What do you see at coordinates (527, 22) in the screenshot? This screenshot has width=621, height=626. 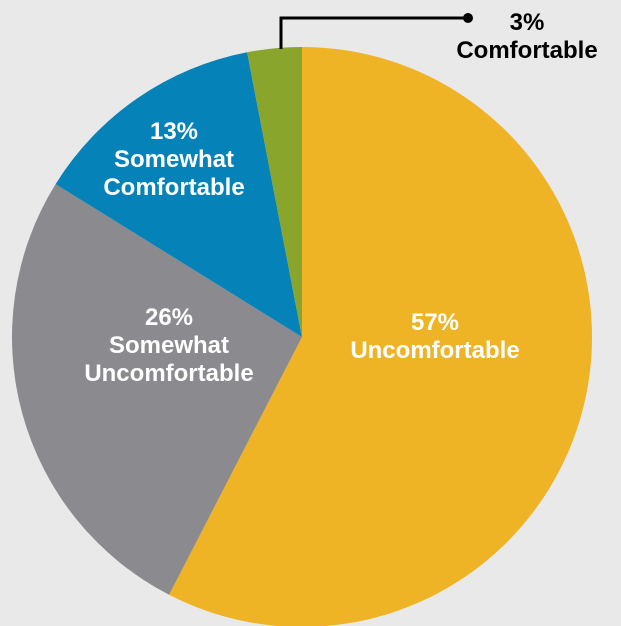 I see `slice-percent-text: 3%` at bounding box center [527, 22].